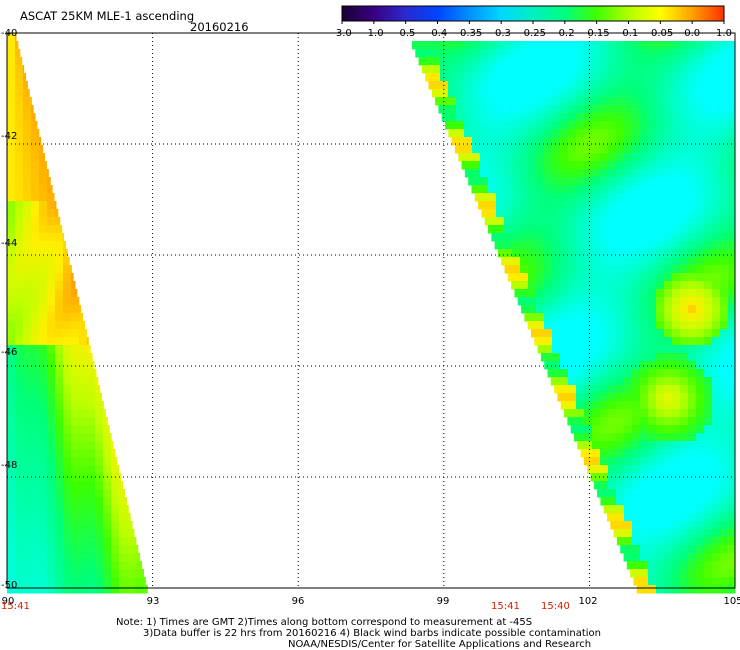  What do you see at coordinates (533, 13) in the screenshot?
I see `colorbar-bar` at bounding box center [533, 13].